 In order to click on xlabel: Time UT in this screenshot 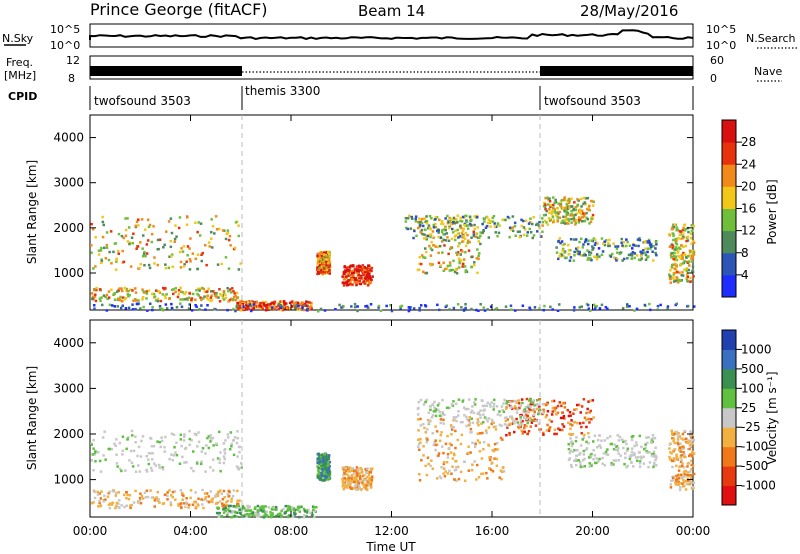, I will do `click(390, 547)`.